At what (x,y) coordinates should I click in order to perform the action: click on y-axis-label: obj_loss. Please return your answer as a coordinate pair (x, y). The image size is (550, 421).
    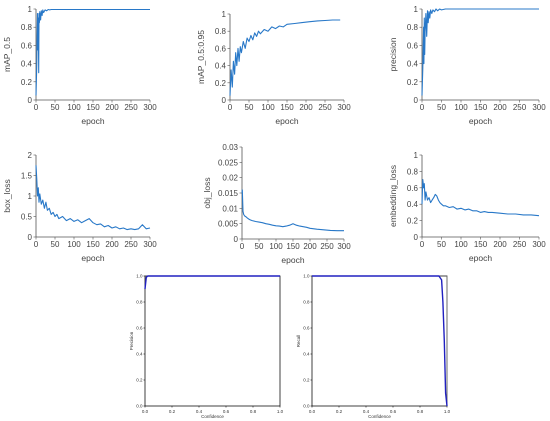
    Looking at the image, I should click on (207, 192).